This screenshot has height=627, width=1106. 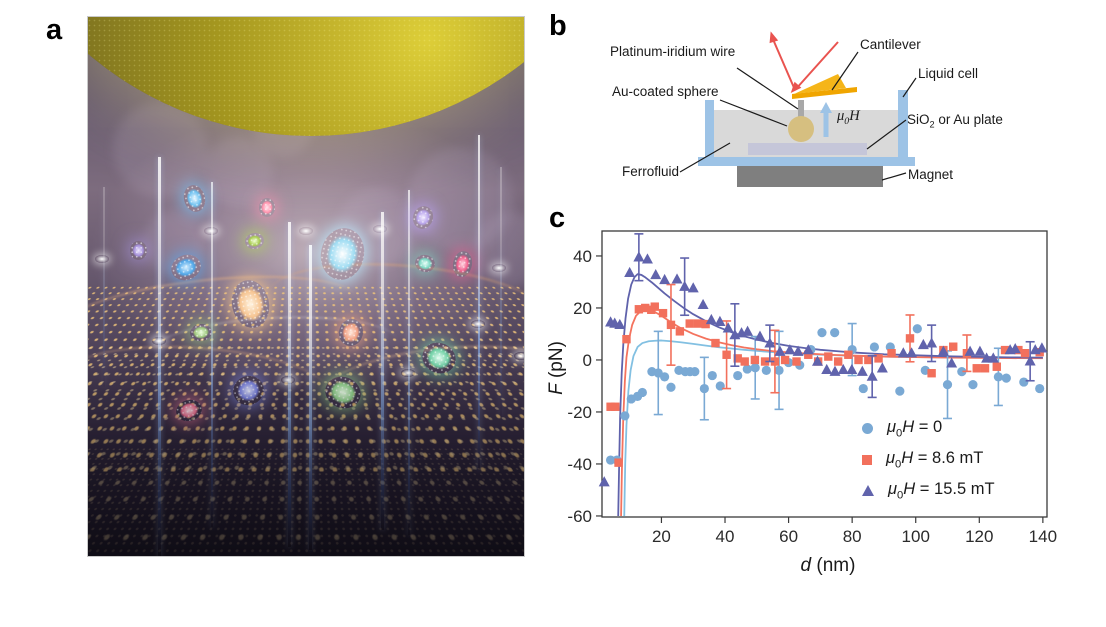 I want to click on label-liquid-cell: Liquid cell, so click(x=948, y=73).